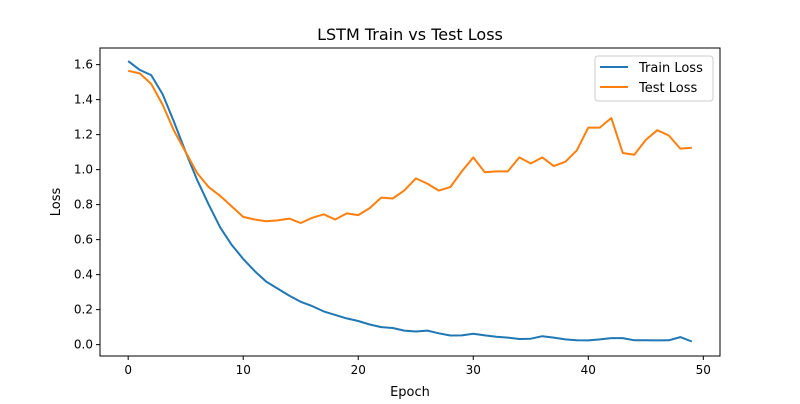 The height and width of the screenshot is (404, 800). I want to click on x-tick-label: 10, so click(243, 370).